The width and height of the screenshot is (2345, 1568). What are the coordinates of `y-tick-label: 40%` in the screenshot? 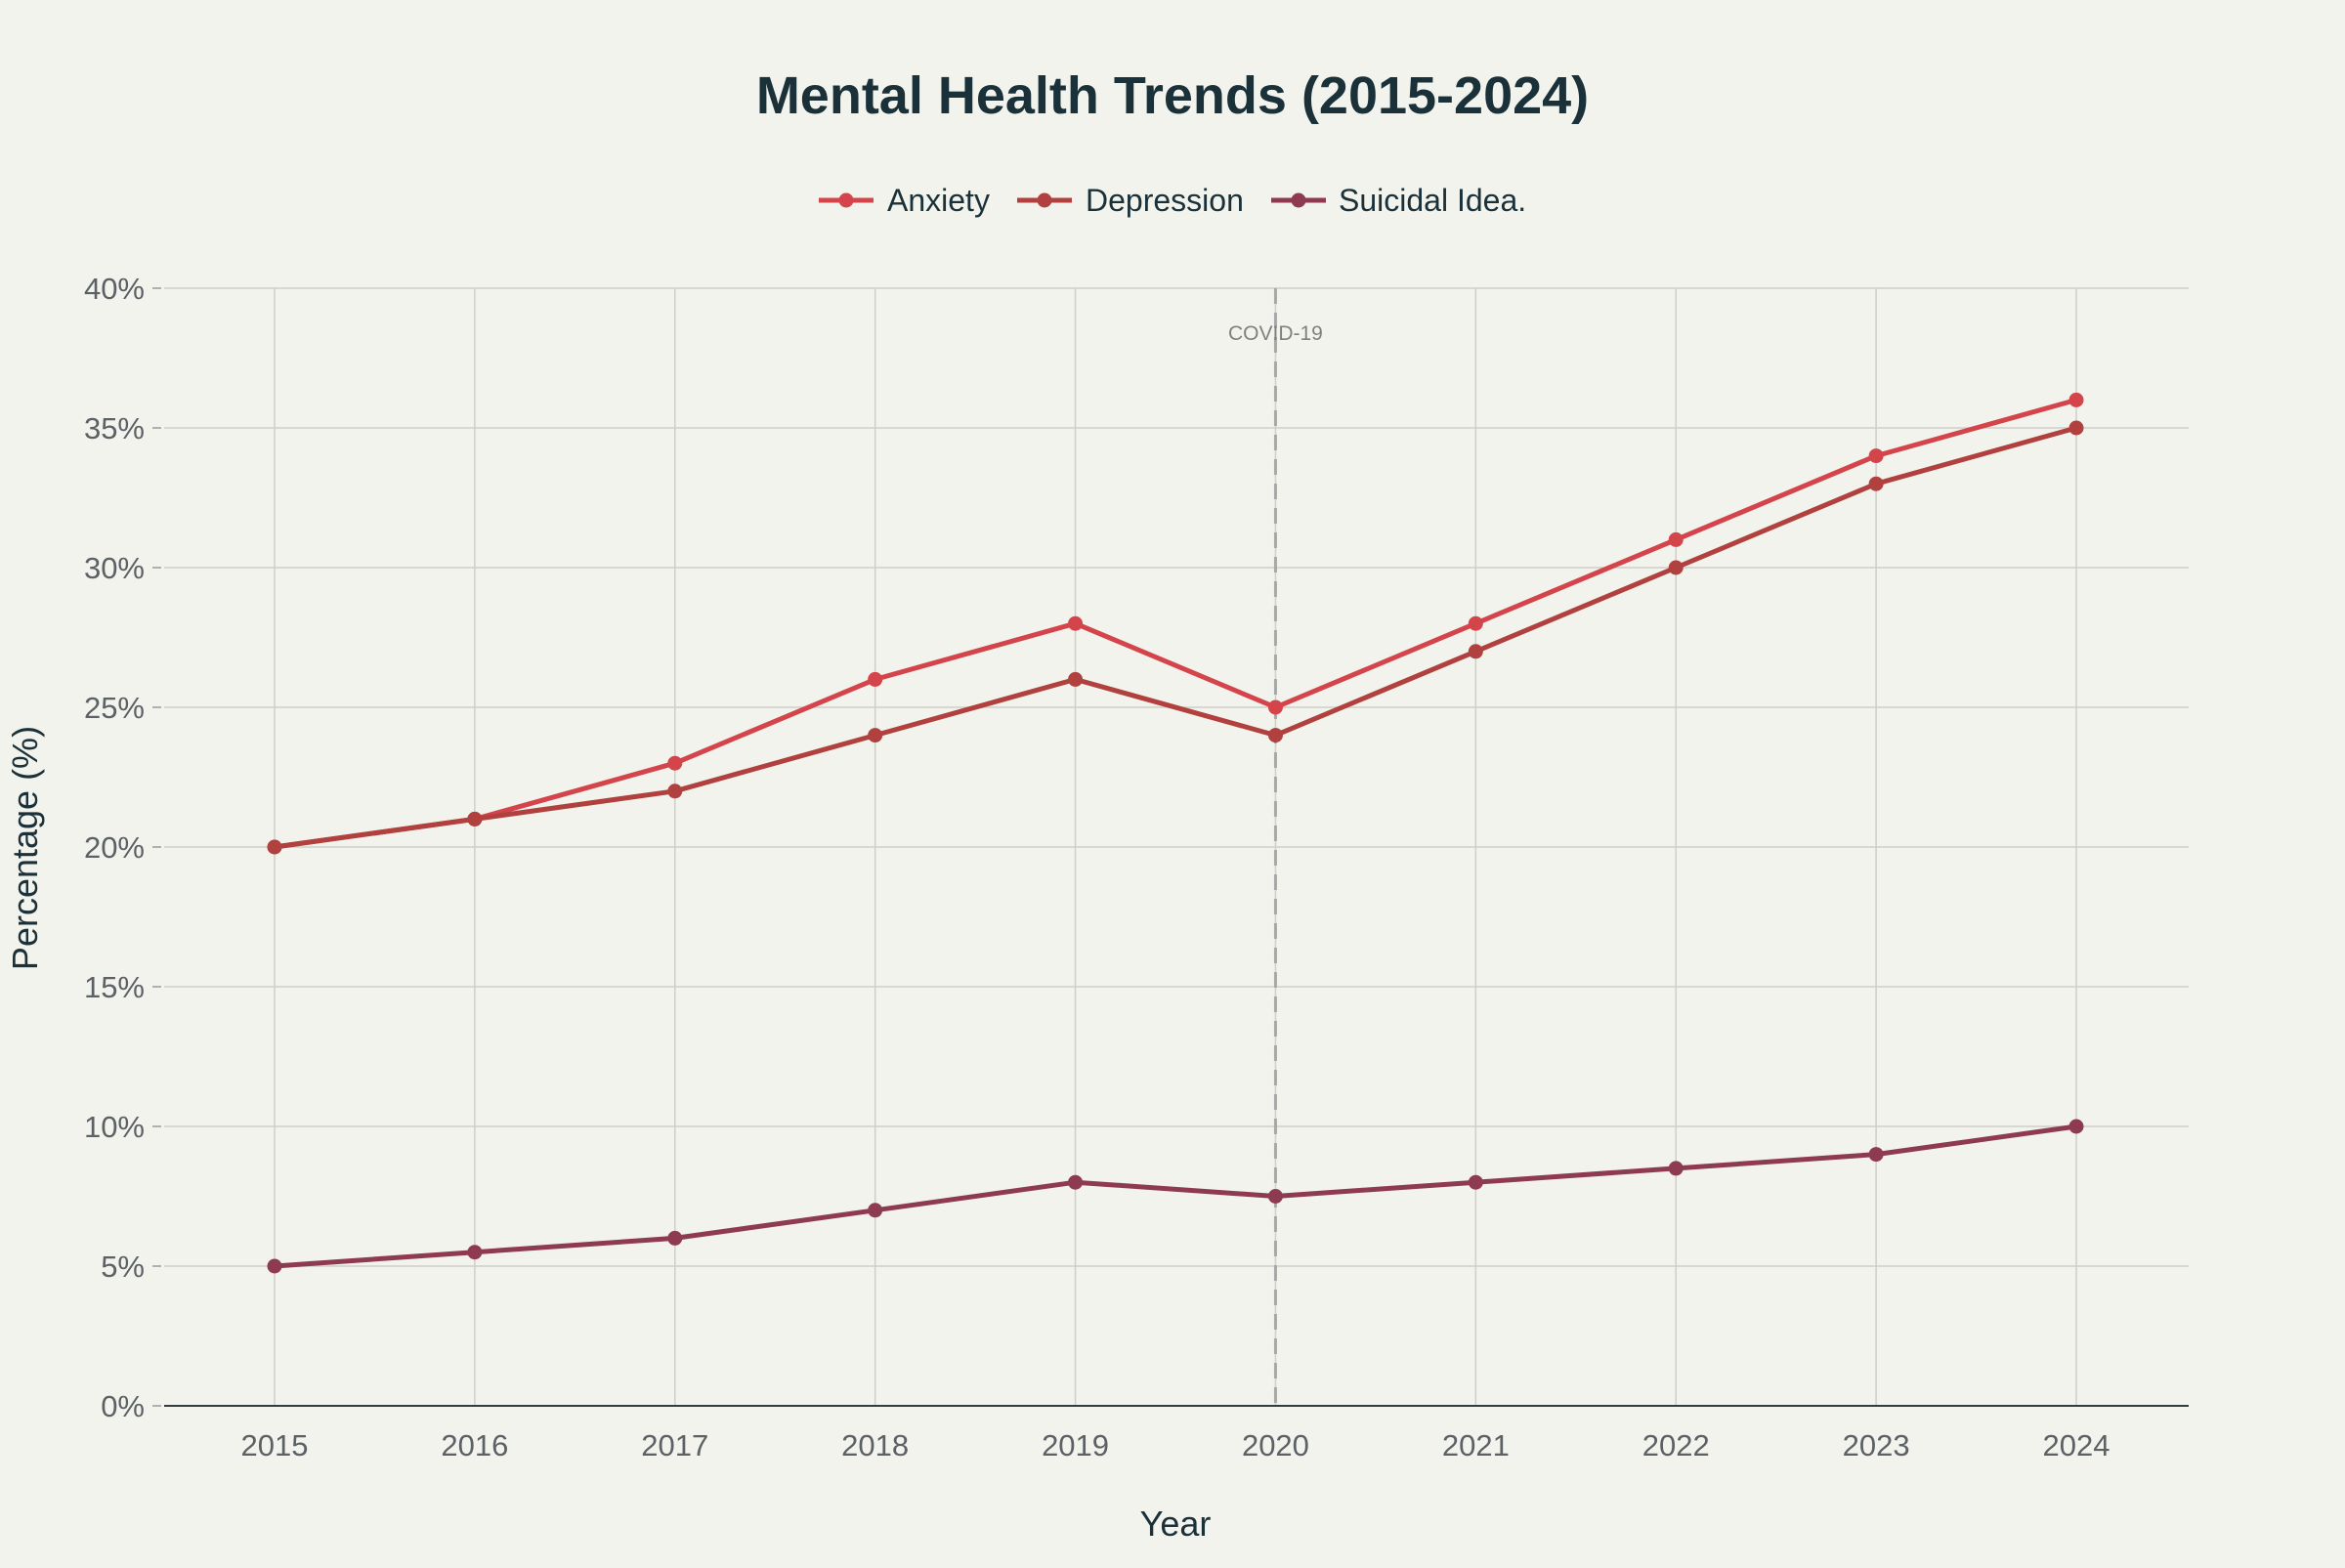 It's located at (114, 289).